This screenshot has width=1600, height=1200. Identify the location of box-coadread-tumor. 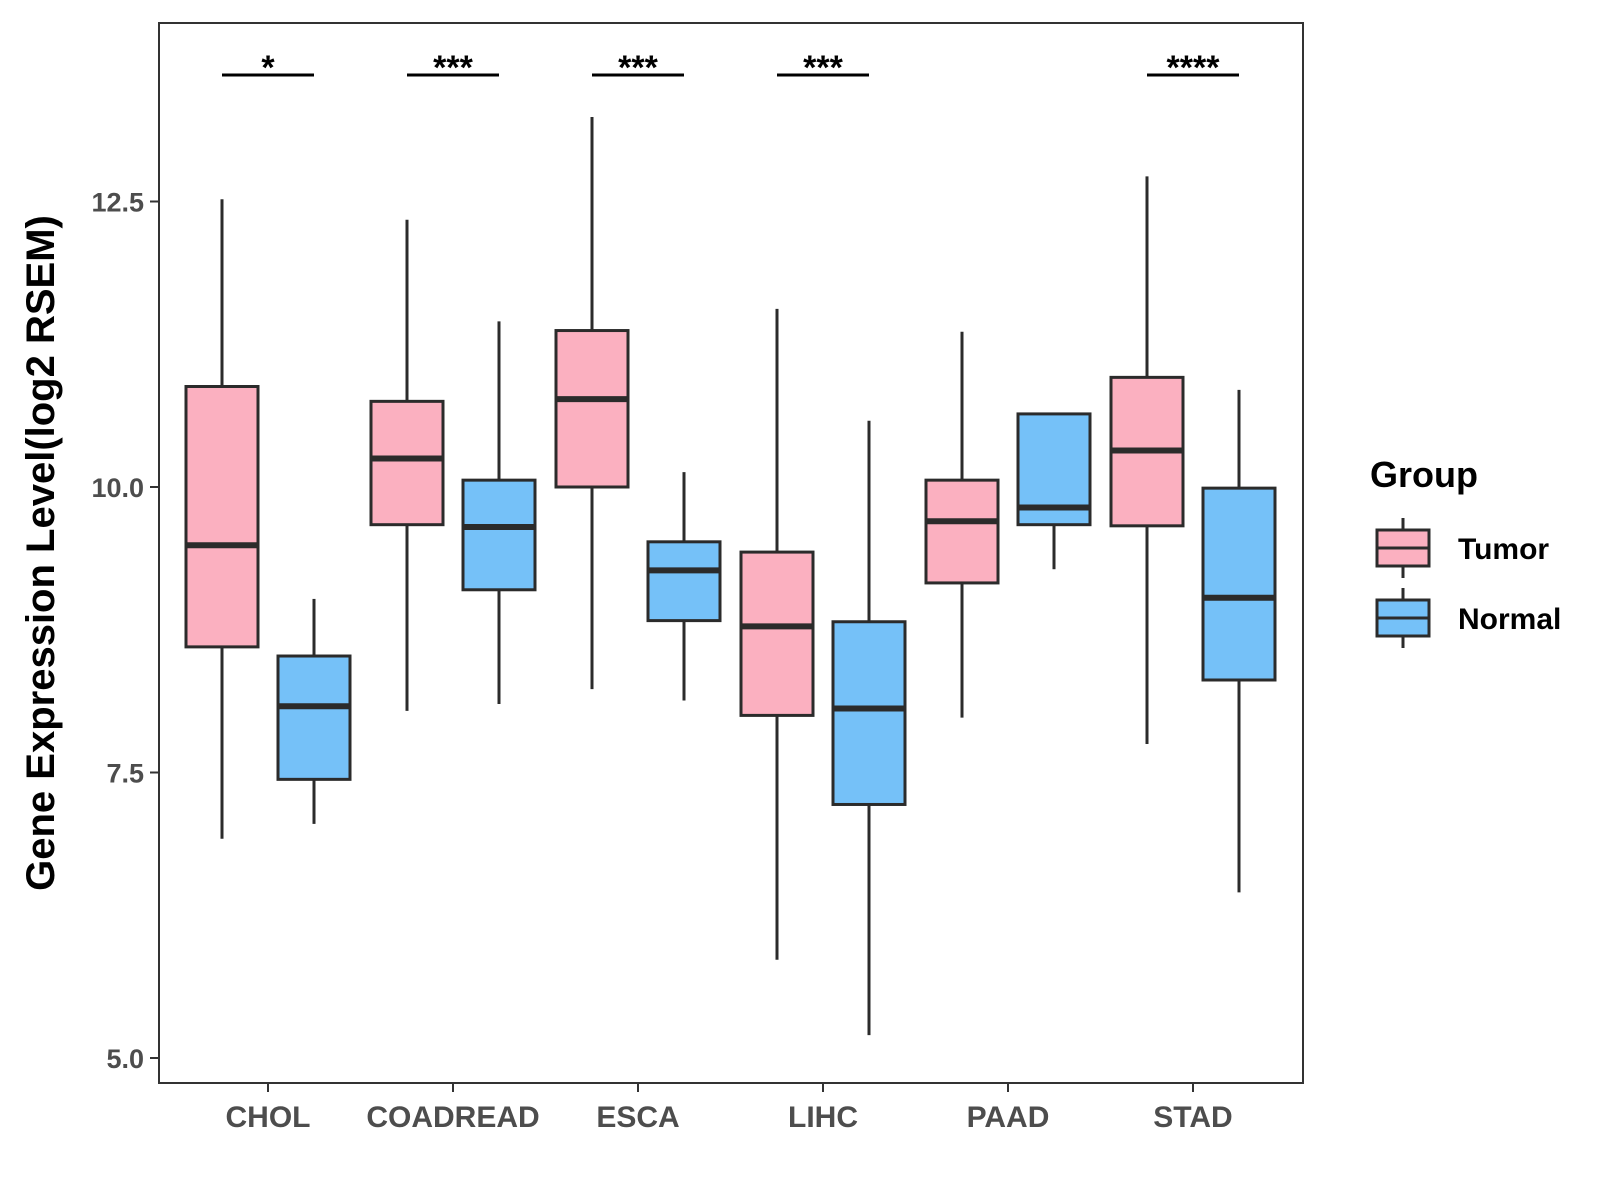
(407, 465).